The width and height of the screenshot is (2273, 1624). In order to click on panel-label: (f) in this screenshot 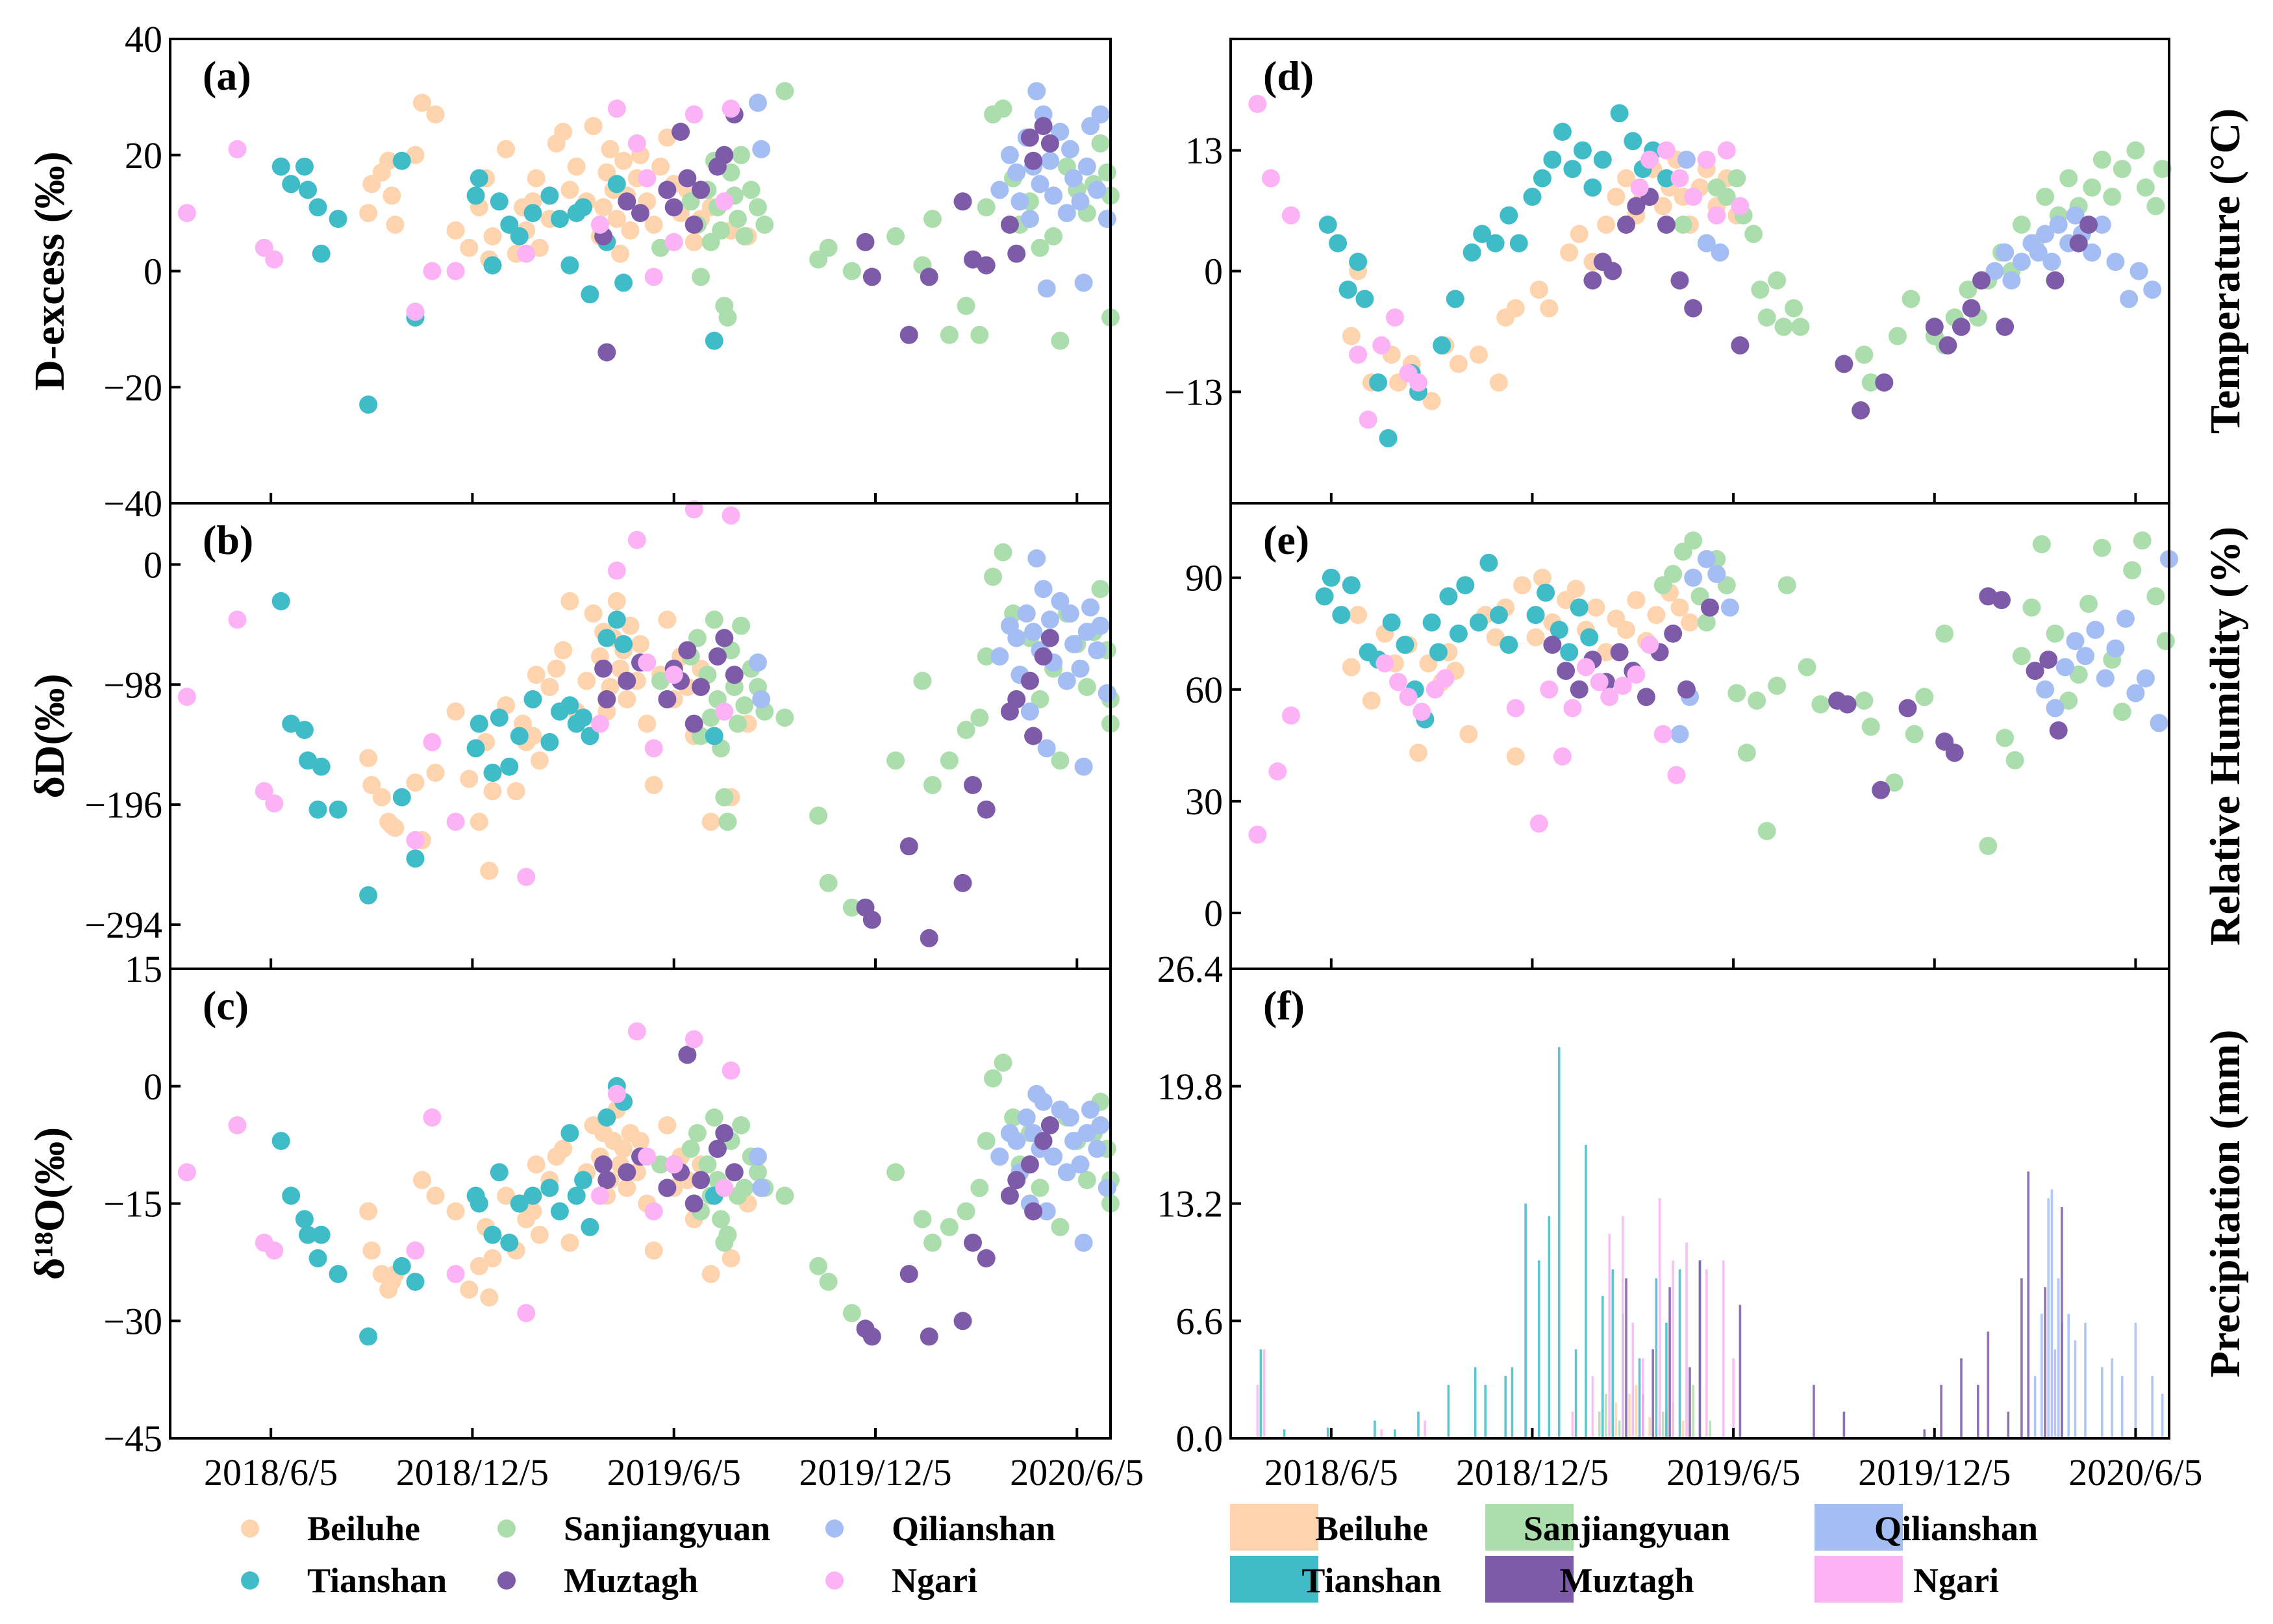, I will do `click(1284, 1005)`.